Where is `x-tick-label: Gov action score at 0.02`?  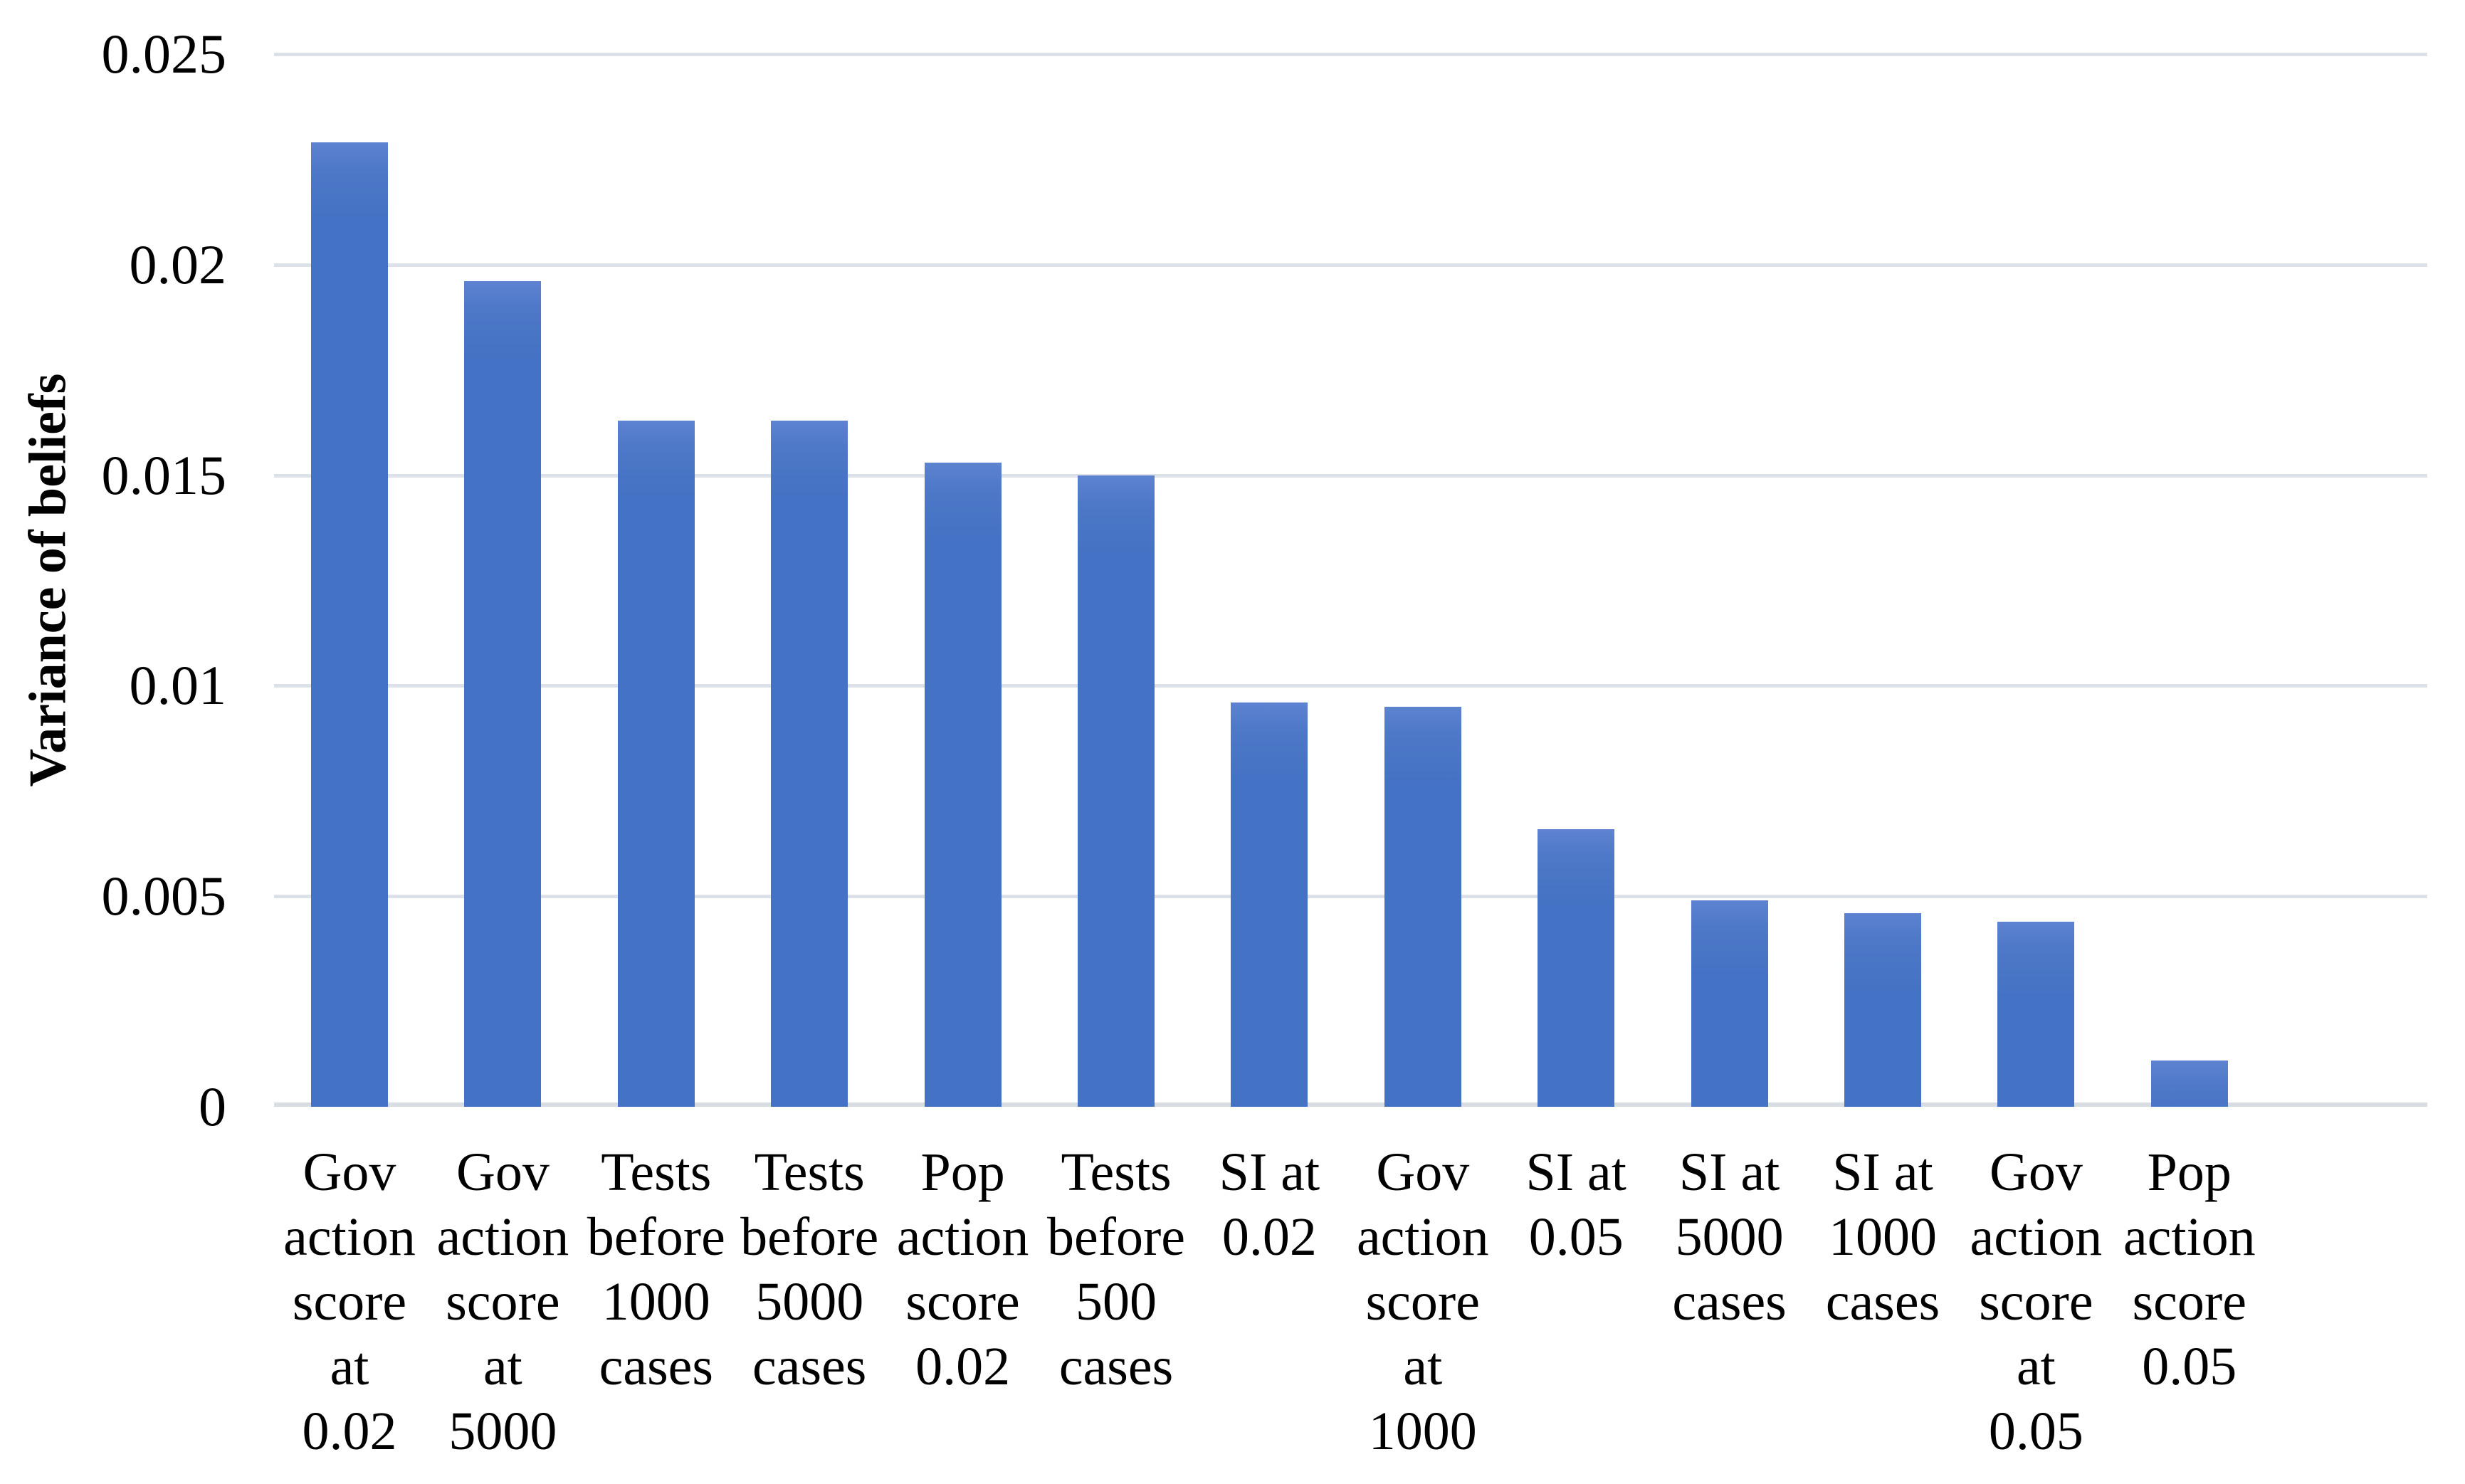 x-tick-label: Gov action score at 0.02 is located at coordinates (350, 1301).